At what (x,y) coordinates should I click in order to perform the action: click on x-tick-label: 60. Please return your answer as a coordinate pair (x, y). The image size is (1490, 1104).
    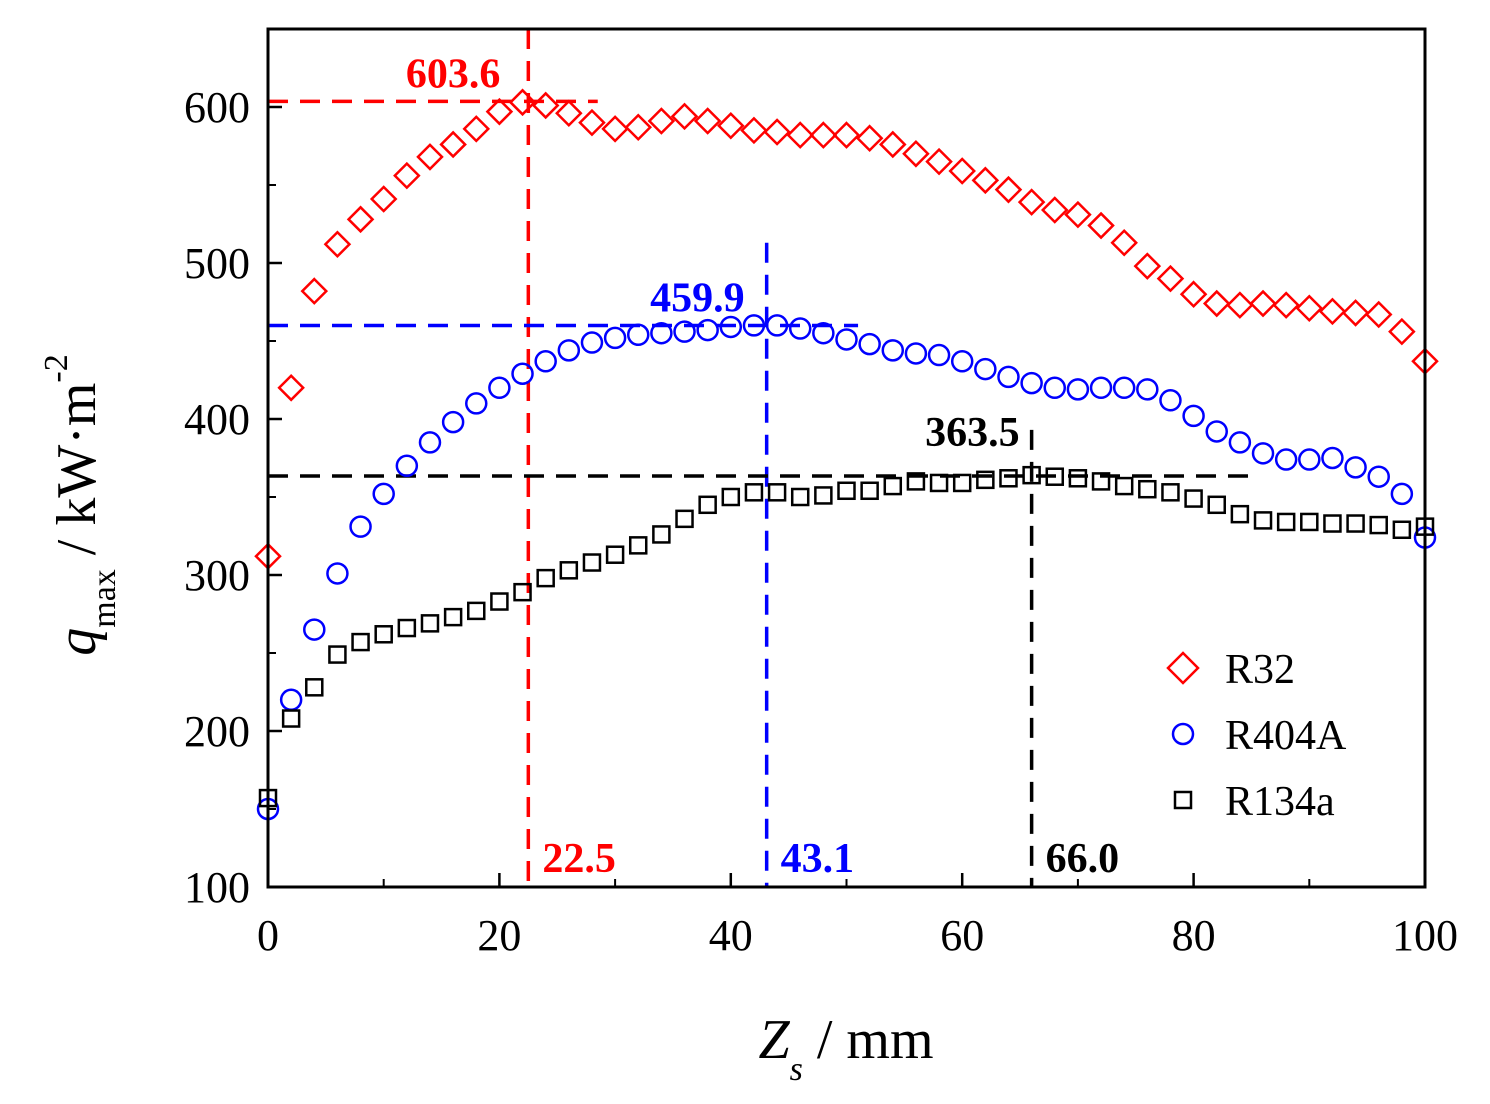
    Looking at the image, I should click on (962, 935).